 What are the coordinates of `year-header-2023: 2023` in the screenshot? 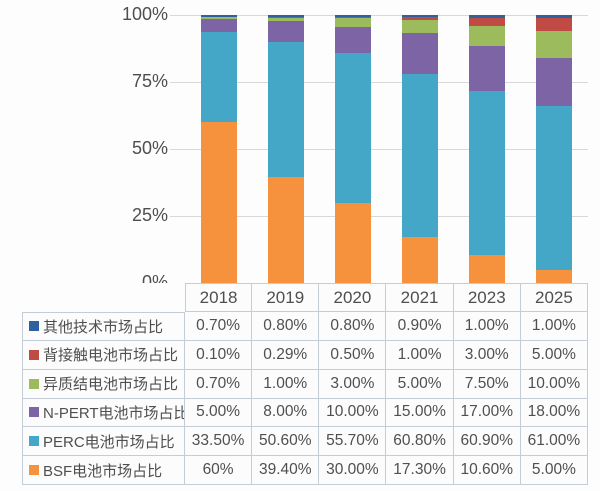 It's located at (487, 297).